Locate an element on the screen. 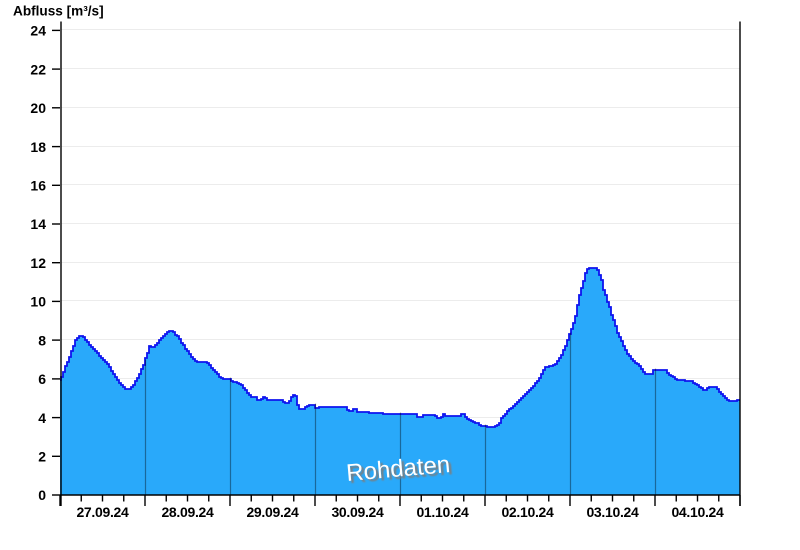 Image resolution: width=800 pixels, height=550 pixels. svg-text: 03.10.24 is located at coordinates (612, 512).